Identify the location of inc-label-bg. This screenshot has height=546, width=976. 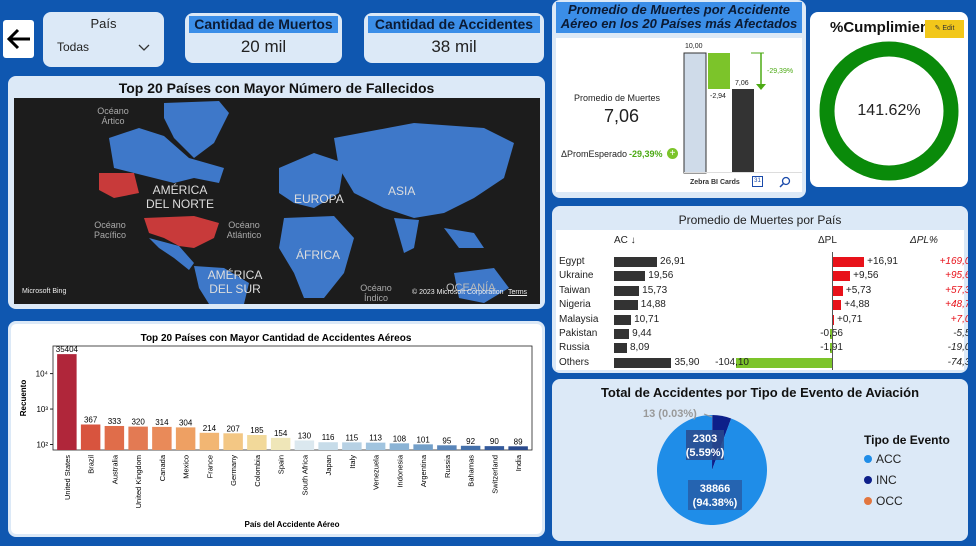
(705, 445).